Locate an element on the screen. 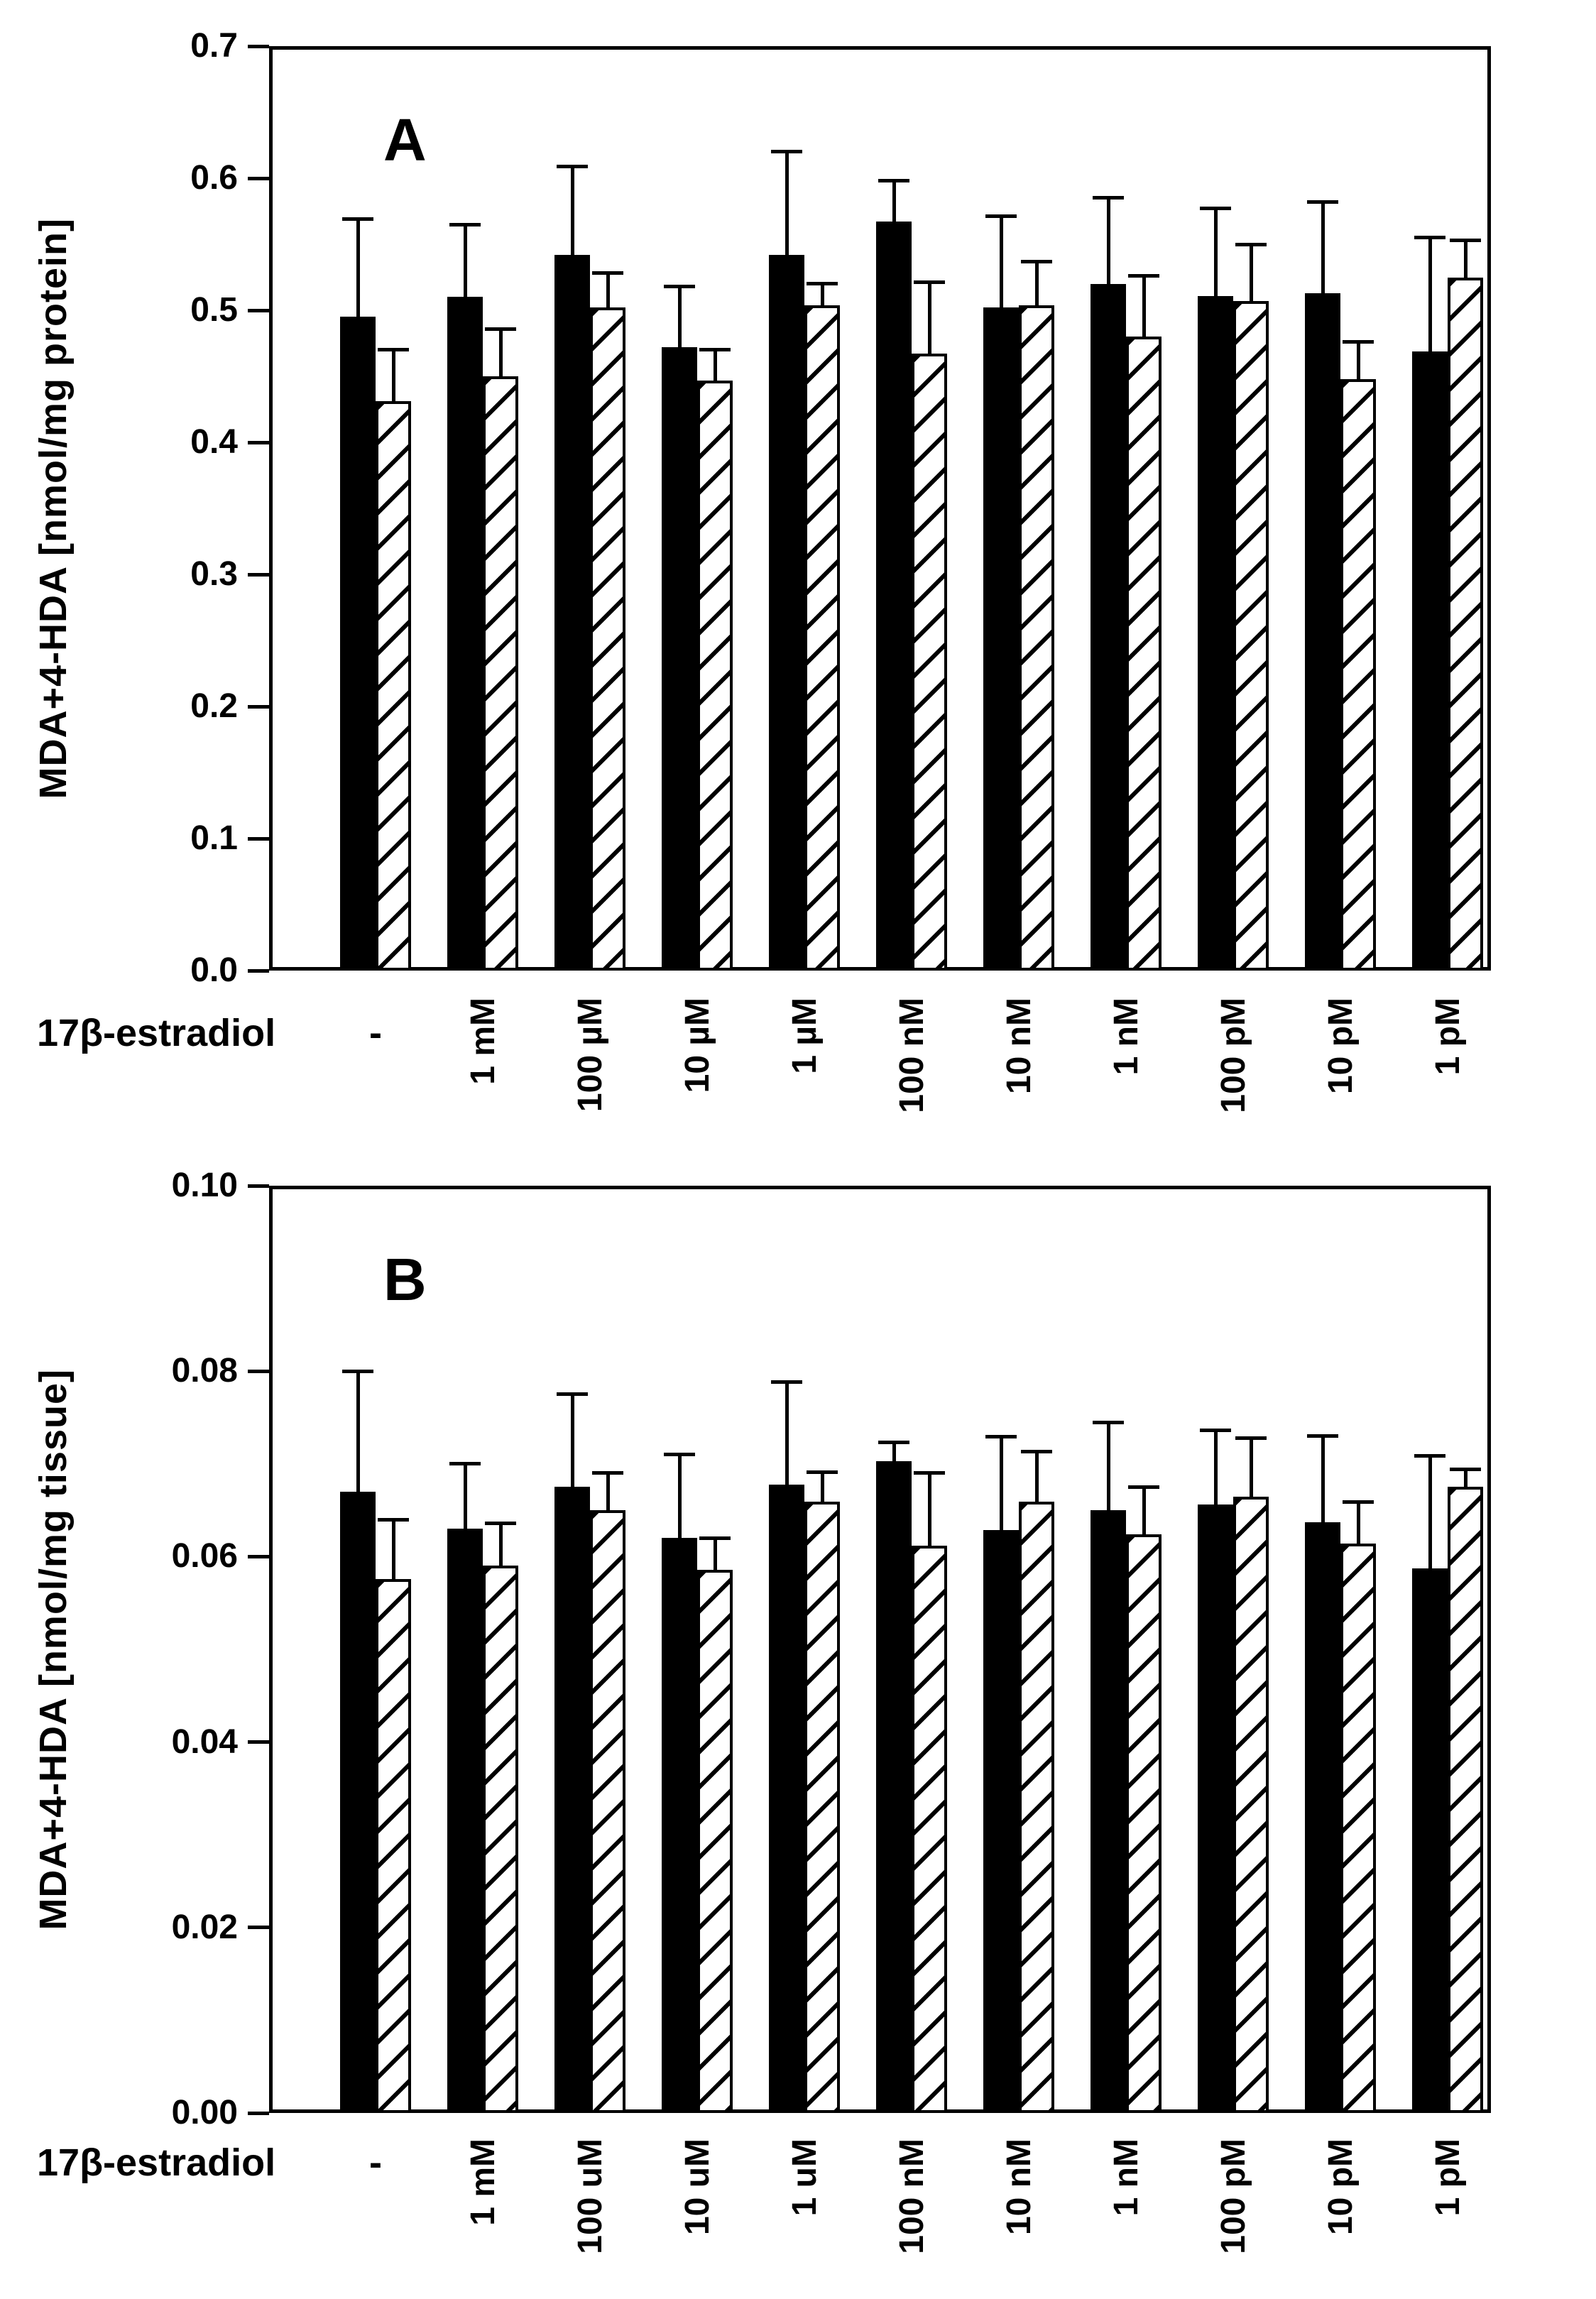  panel-a-x-label-text: 100 µM is located at coordinates (590, 1056).